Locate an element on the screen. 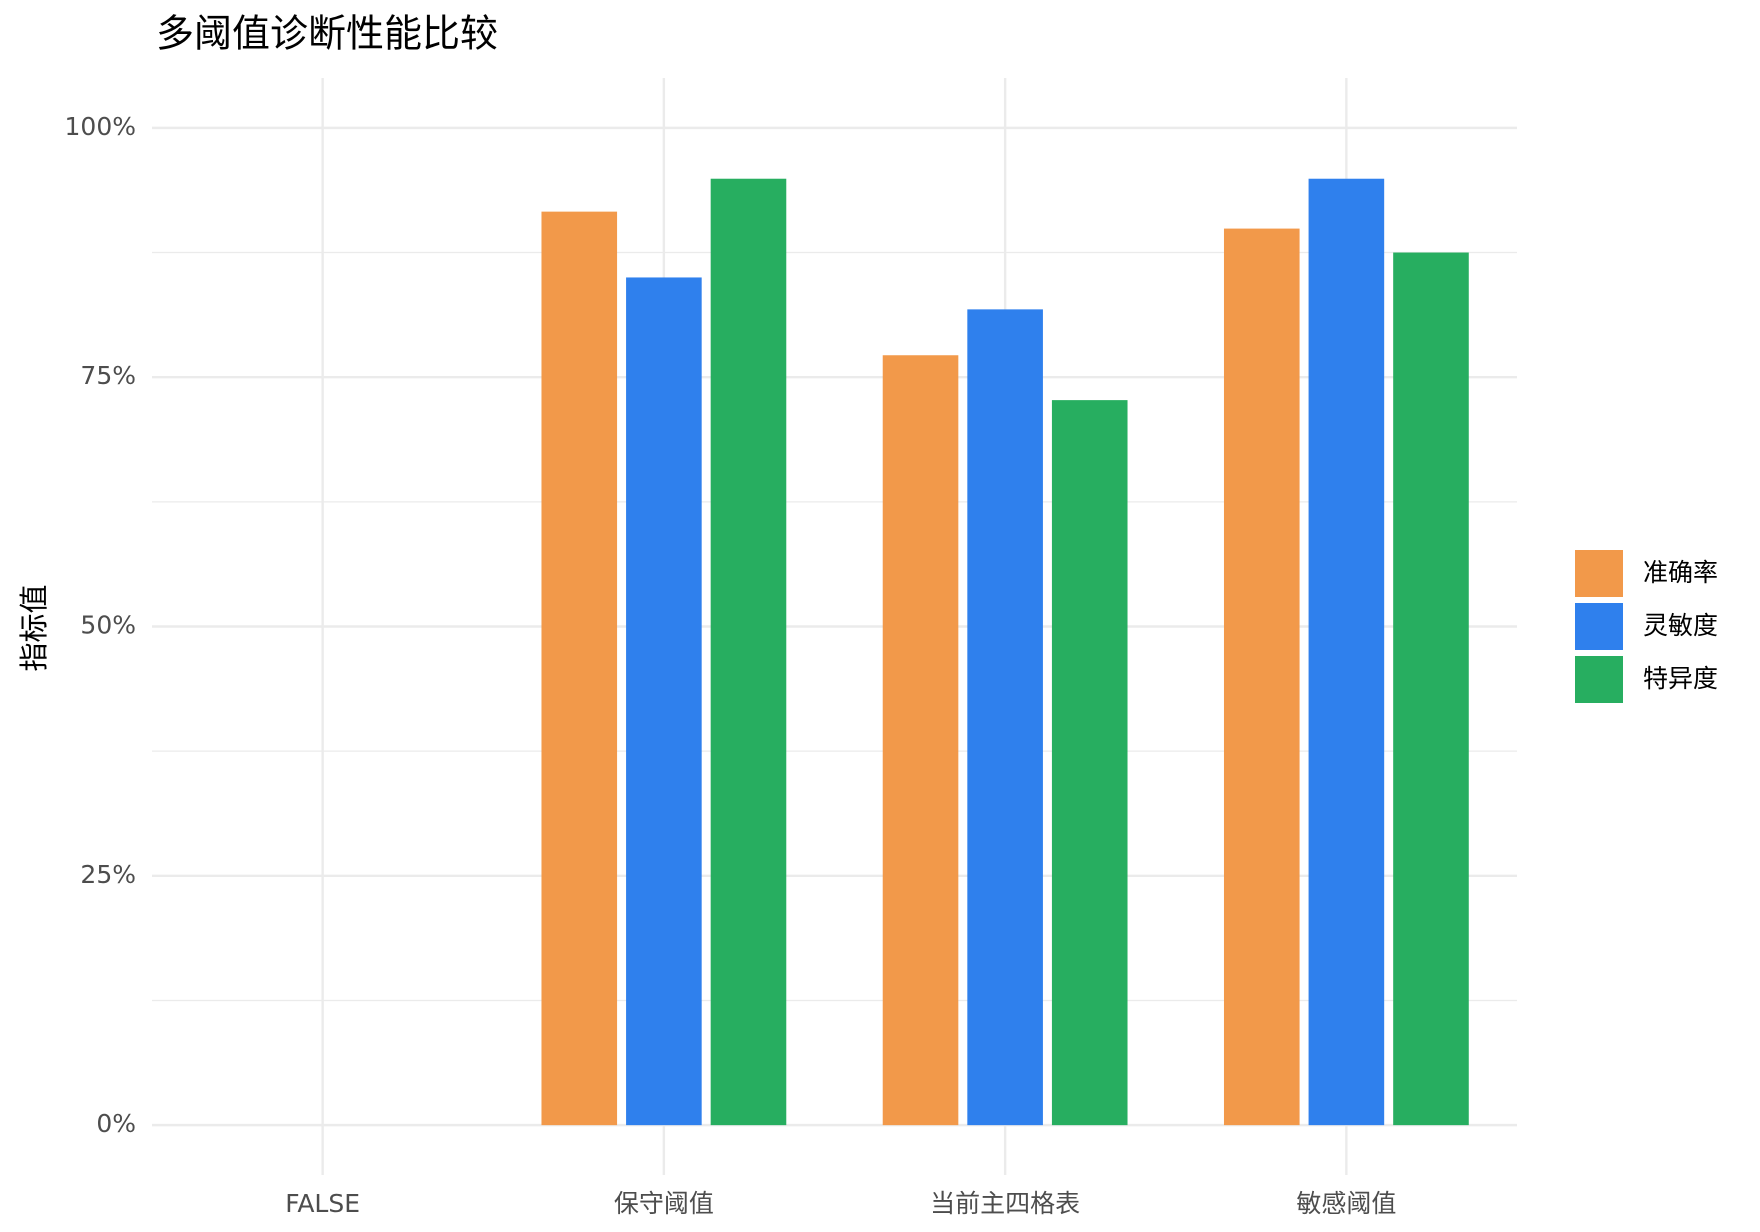 This screenshot has width=1760, height=1232. chart-title: 多阈值诊断性能比较 is located at coordinates (327, 34).